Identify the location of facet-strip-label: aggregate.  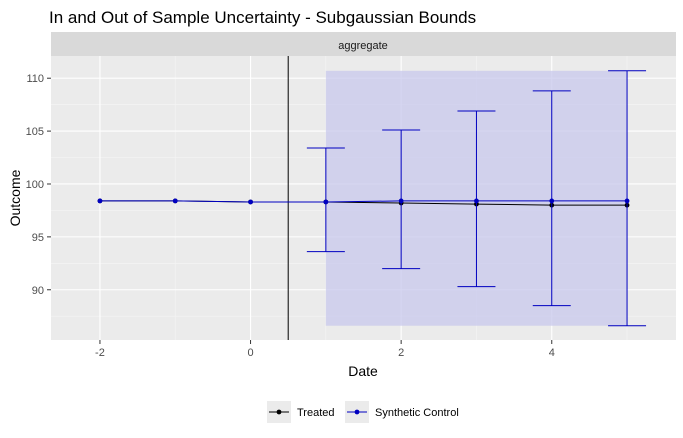
(363, 46).